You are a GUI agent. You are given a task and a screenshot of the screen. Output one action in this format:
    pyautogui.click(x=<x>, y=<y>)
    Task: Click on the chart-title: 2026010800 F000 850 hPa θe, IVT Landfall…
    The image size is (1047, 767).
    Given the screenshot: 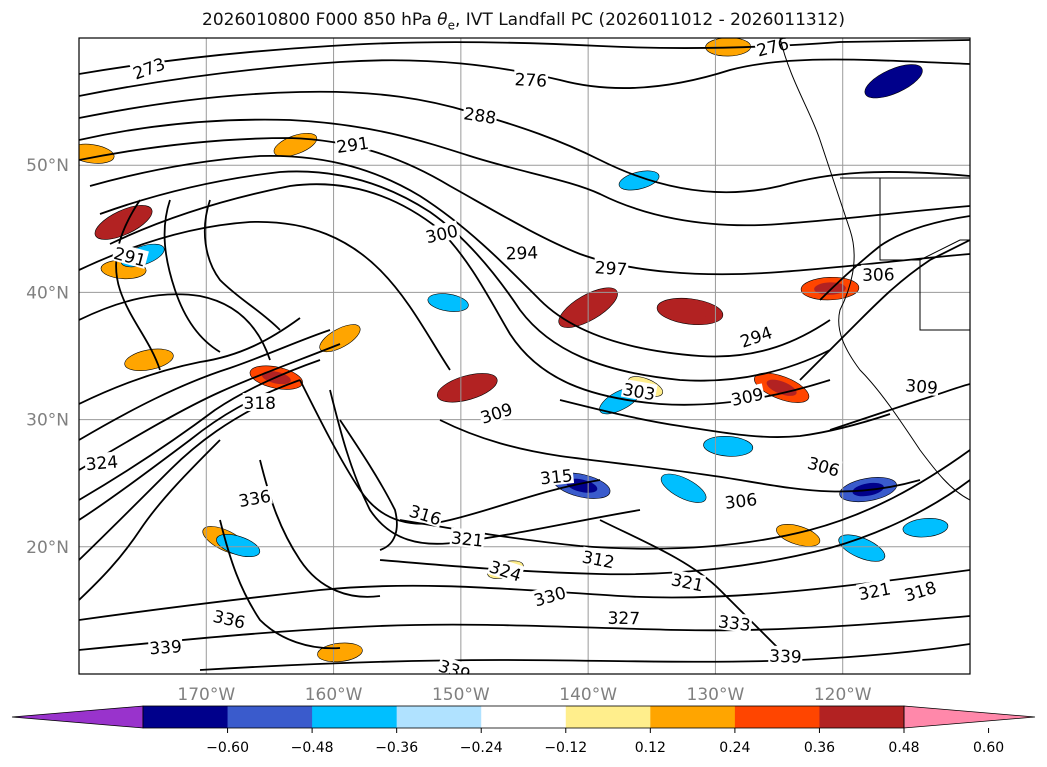 What is the action you would take?
    pyautogui.click(x=523, y=21)
    